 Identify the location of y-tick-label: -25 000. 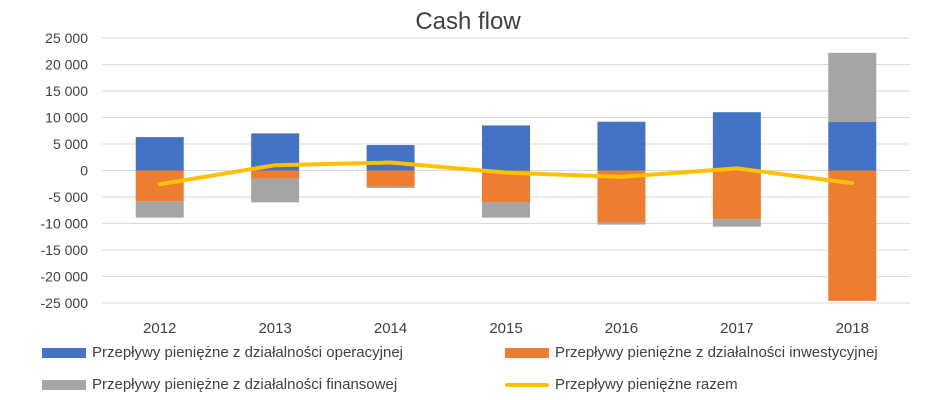
(65, 303).